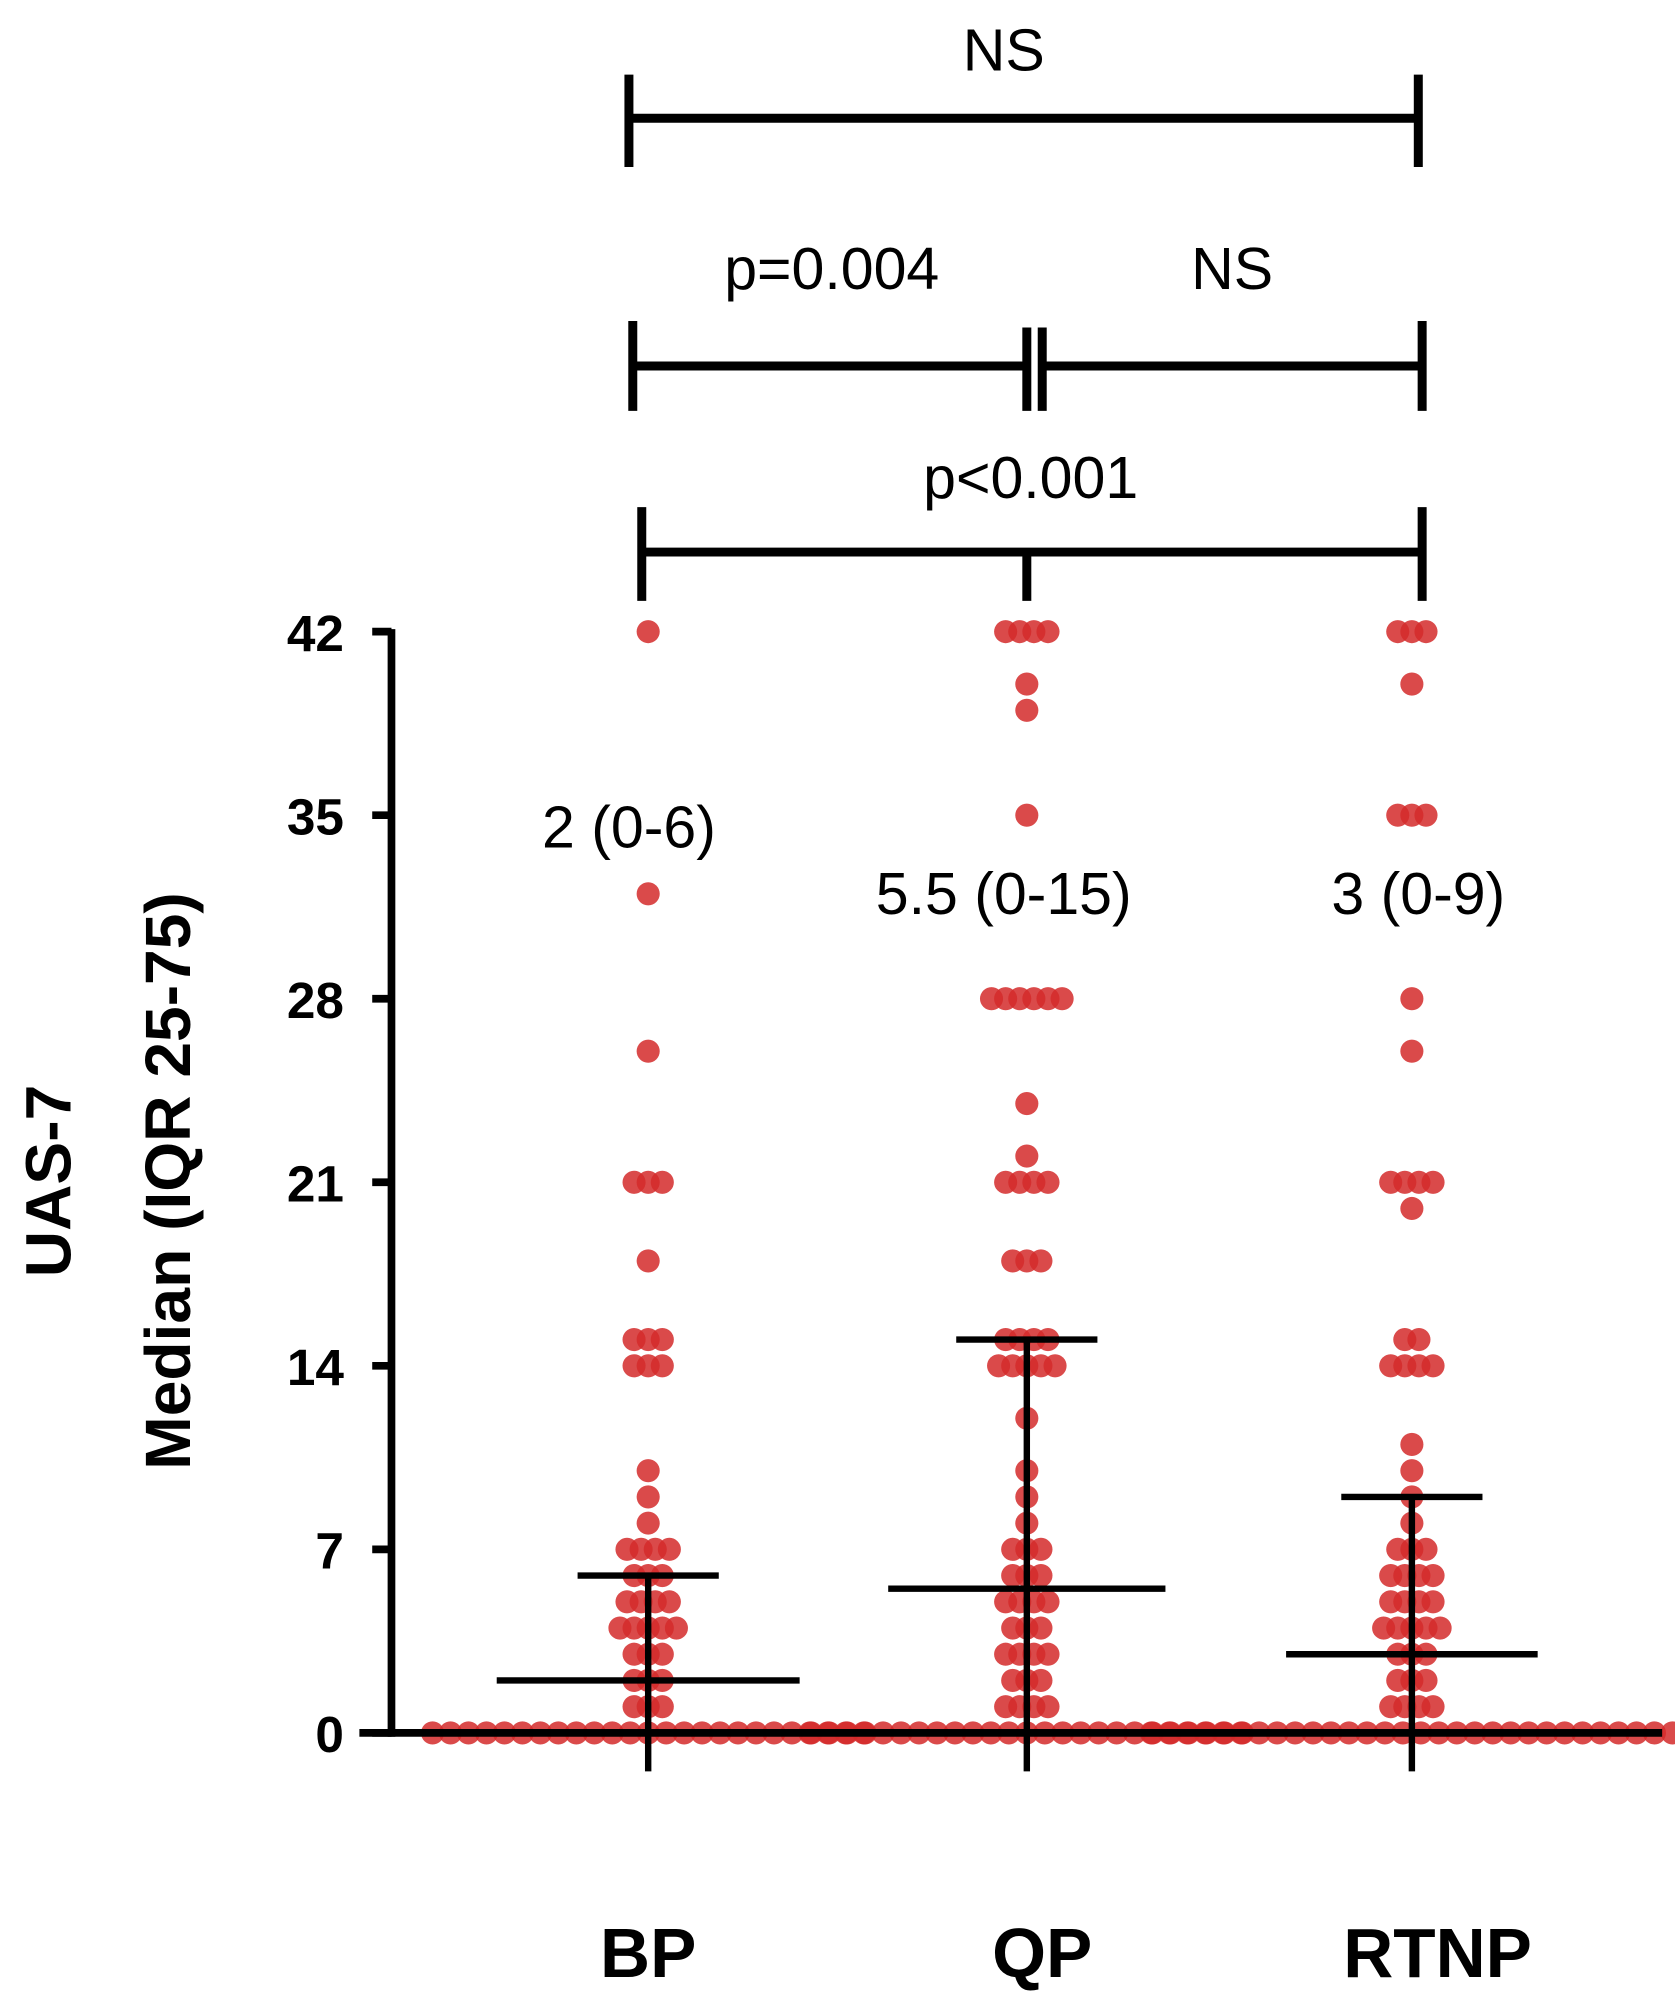 This screenshot has width=1675, height=2009. What do you see at coordinates (1004, 894) in the screenshot?
I see `summary-label-qp: 5.5 (0-15)` at bounding box center [1004, 894].